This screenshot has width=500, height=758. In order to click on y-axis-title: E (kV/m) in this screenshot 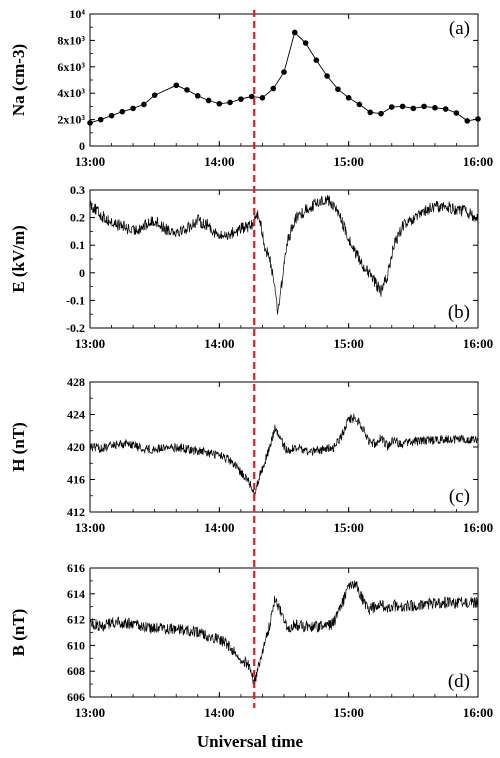, I will do `click(18, 259)`.